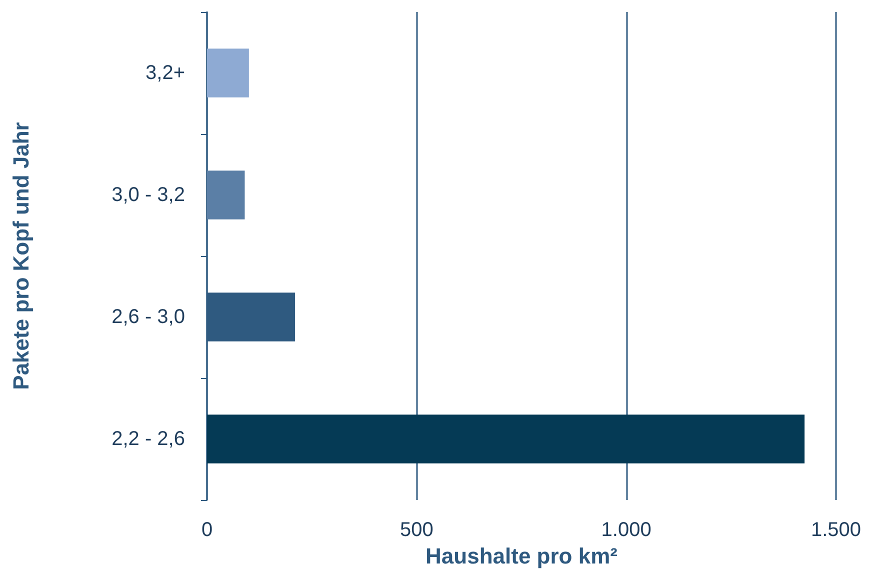 Image resolution: width=870 pixels, height=588 pixels. What do you see at coordinates (626, 530) in the screenshot?
I see `x-tick-label: 1.000` at bounding box center [626, 530].